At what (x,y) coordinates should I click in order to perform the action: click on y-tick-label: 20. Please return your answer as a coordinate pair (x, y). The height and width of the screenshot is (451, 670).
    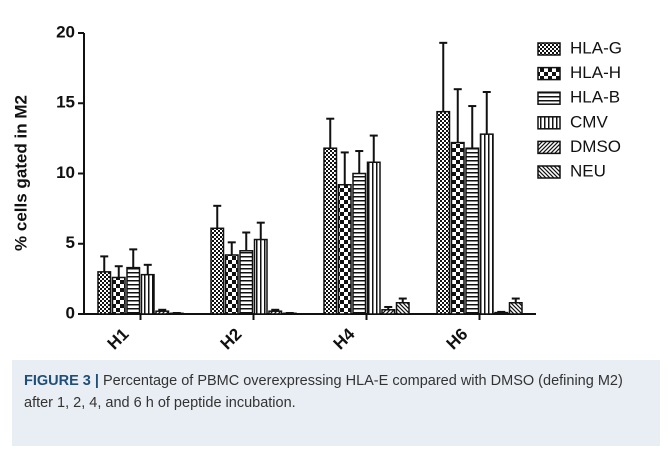
    Looking at the image, I should click on (65, 31).